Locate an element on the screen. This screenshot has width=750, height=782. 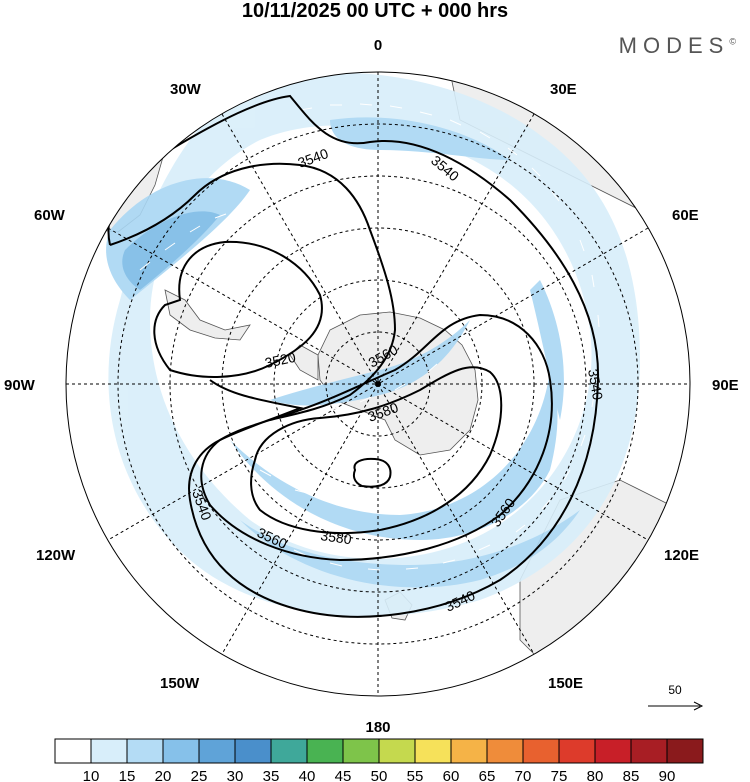
colorbar-label: 45 is located at coordinates (343, 775).